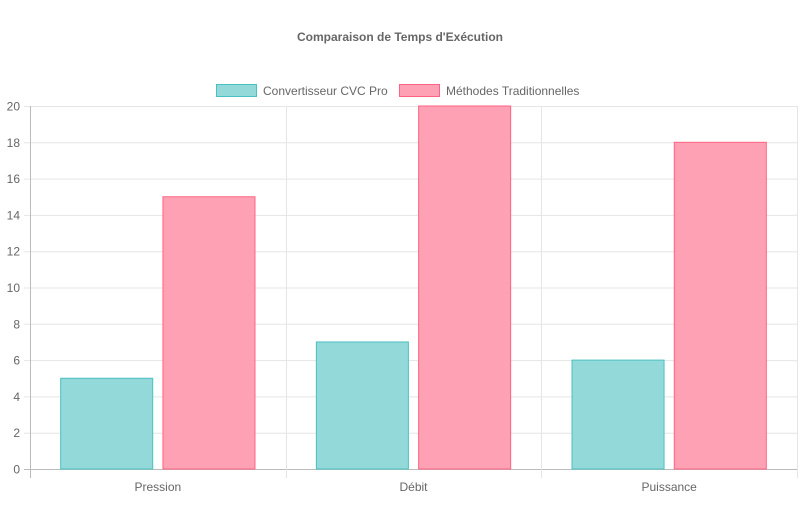 This screenshot has height=505, width=800. What do you see at coordinates (14, 143) in the screenshot?
I see `y-tick-label: 18` at bounding box center [14, 143].